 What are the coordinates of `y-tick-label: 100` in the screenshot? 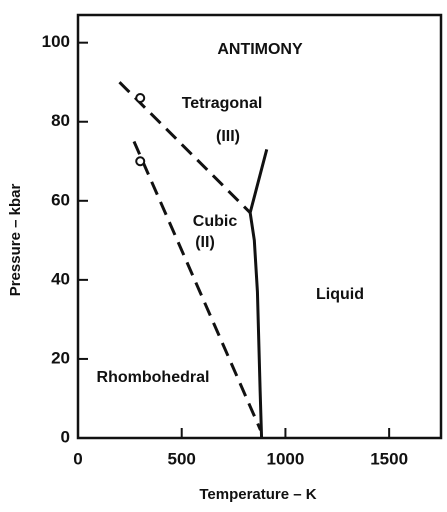 It's located at (56, 41).